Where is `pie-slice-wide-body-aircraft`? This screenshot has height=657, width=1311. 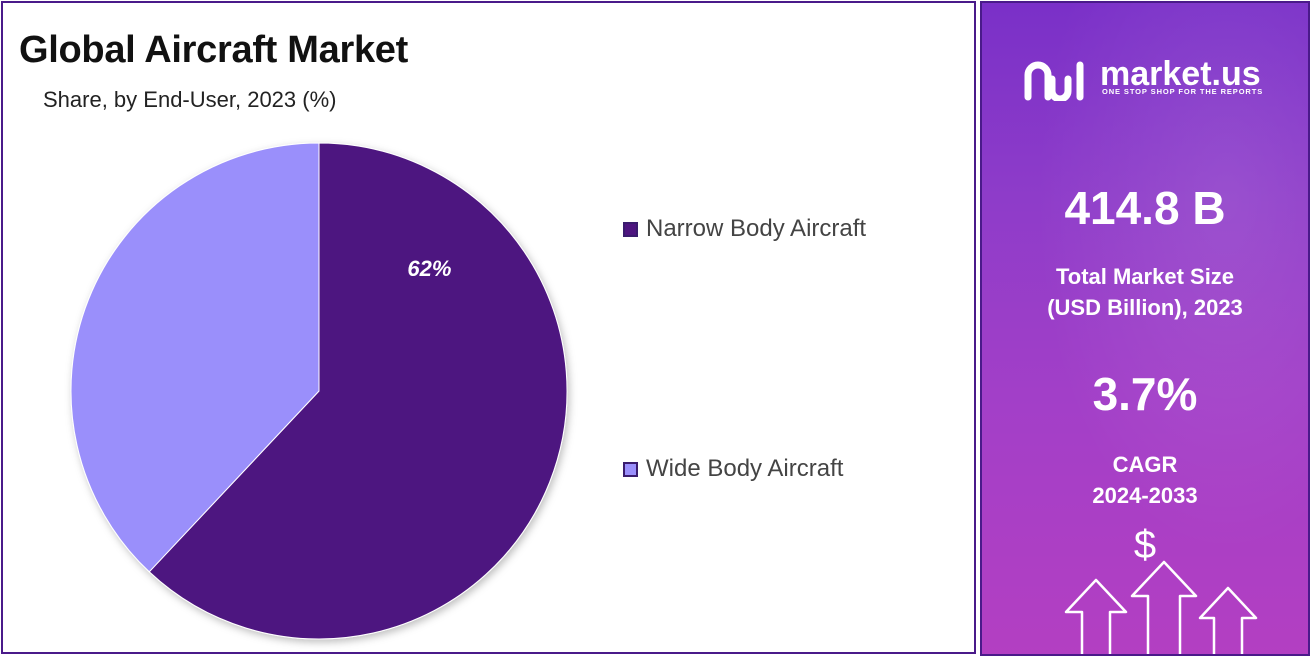 pie-slice-wide-body-aircraft is located at coordinates (195, 357).